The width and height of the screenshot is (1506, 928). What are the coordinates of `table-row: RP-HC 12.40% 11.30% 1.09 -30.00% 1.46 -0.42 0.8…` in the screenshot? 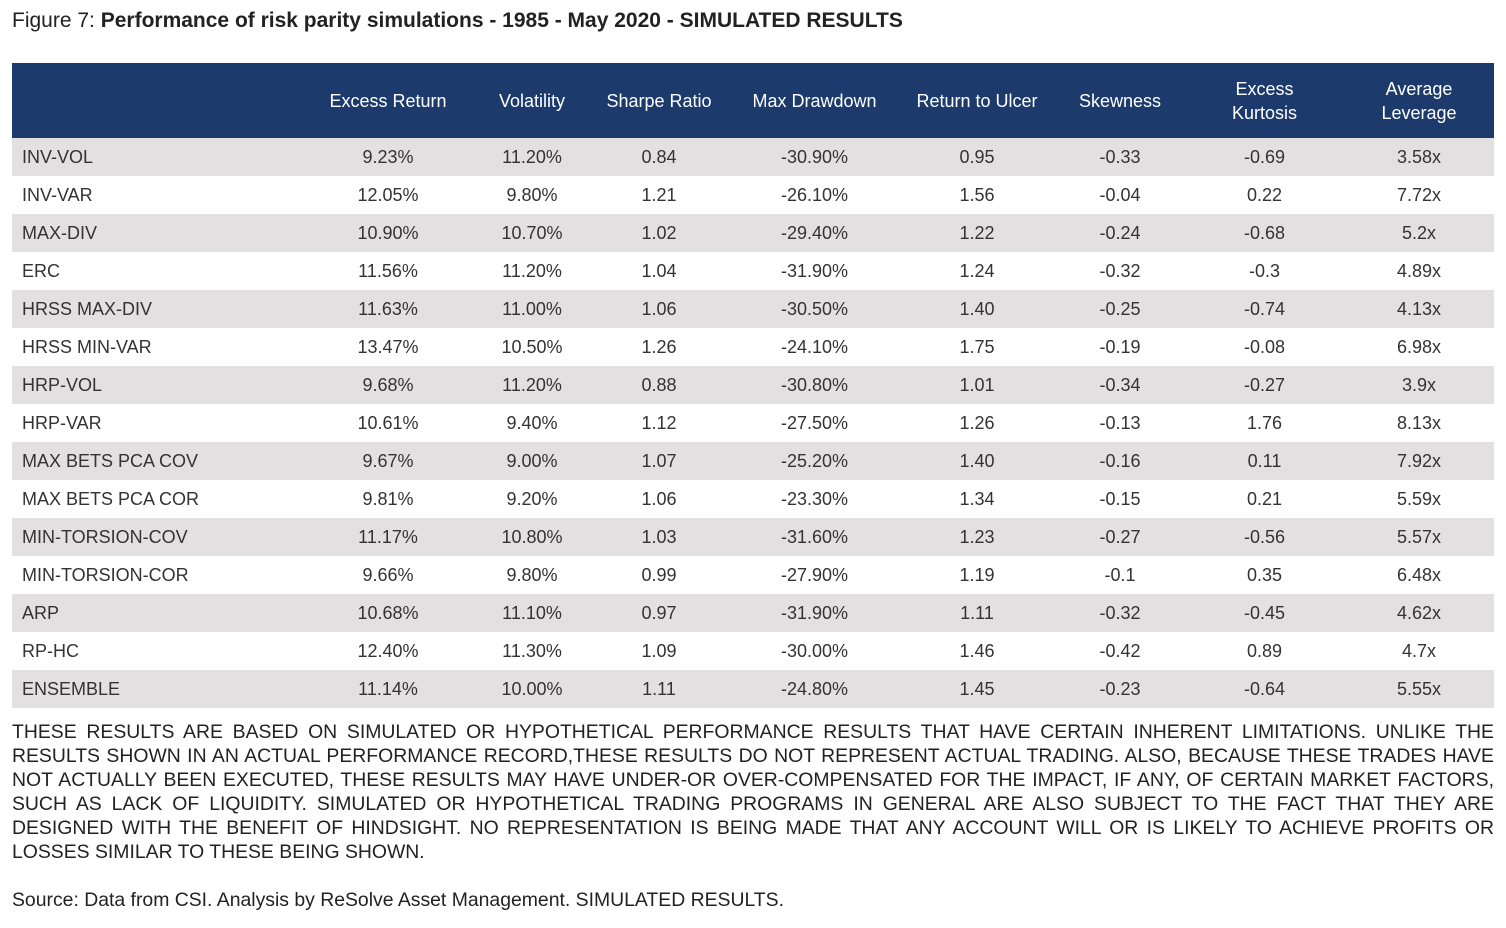 It's located at (753, 651).